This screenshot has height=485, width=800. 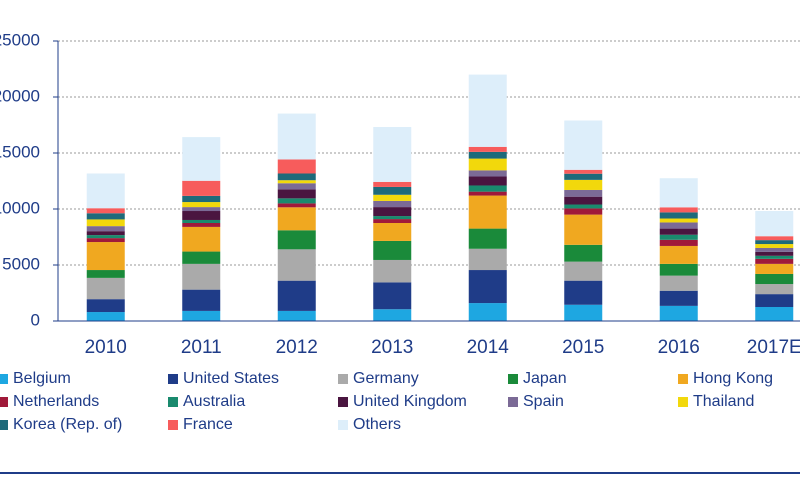 What do you see at coordinates (20, 151) in the screenshot?
I see `y-tick-label: 15000` at bounding box center [20, 151].